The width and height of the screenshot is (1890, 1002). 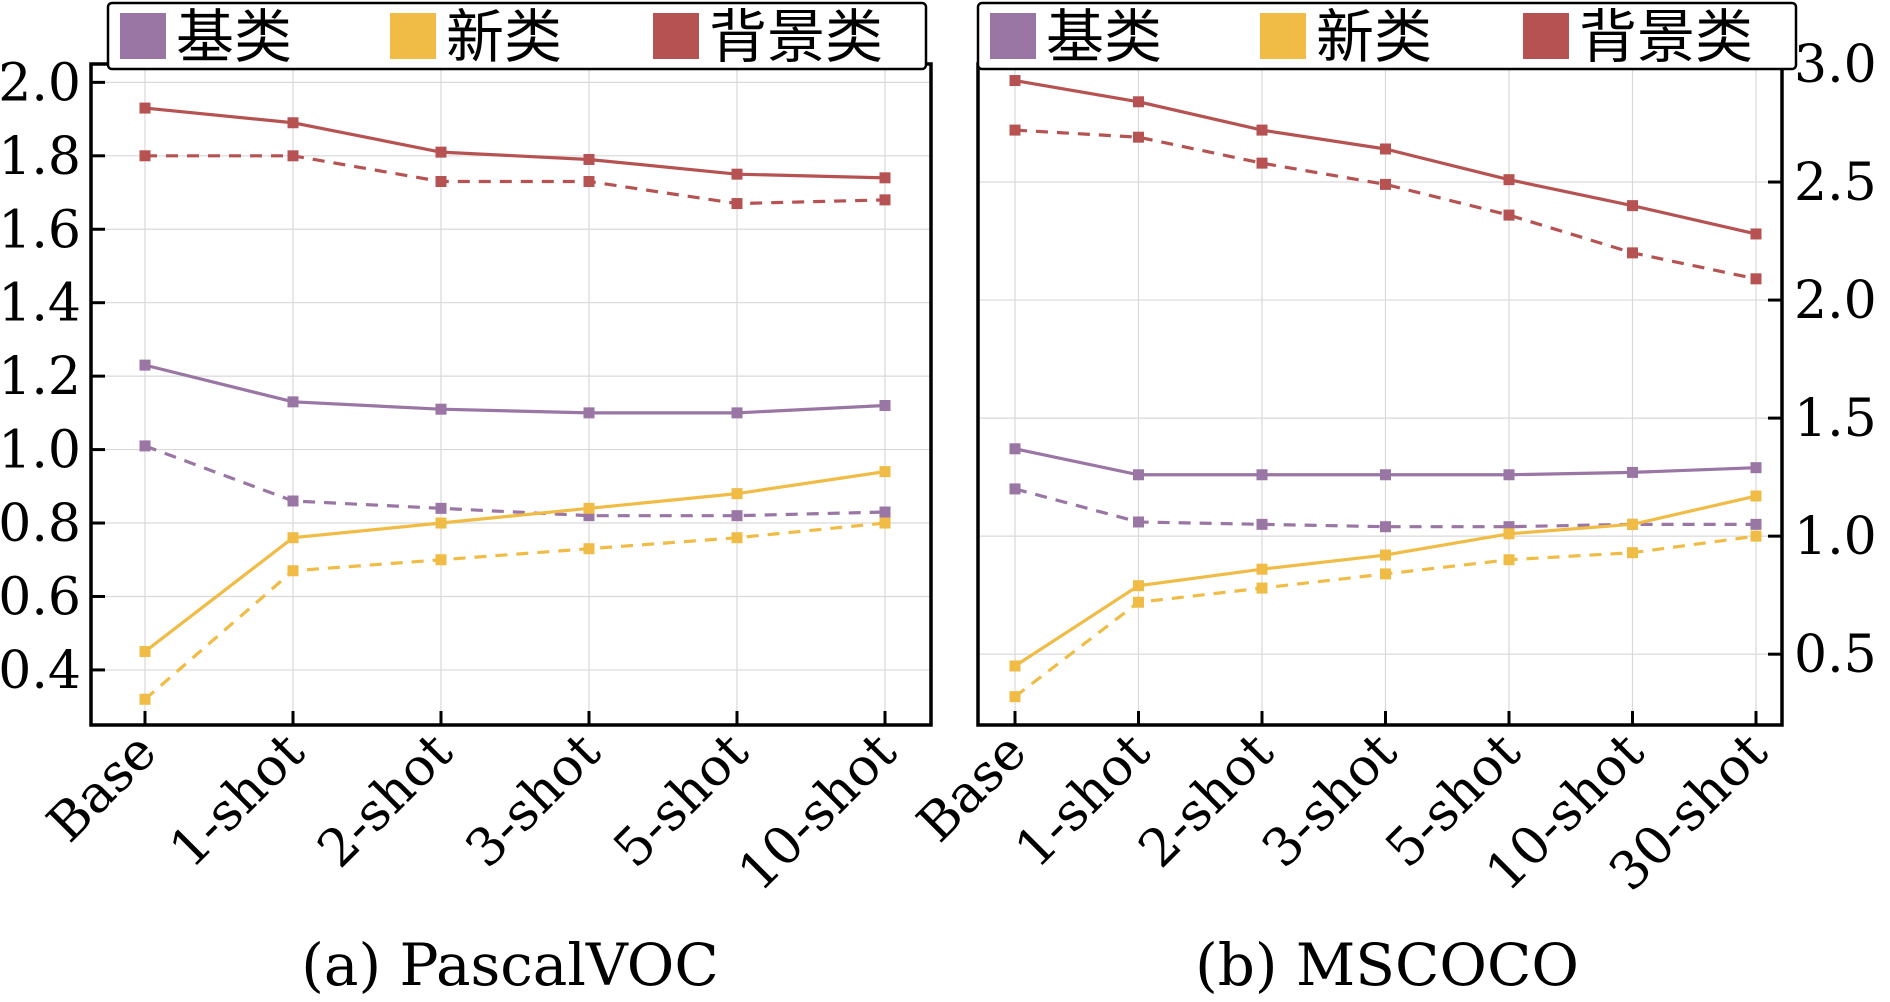 I want to click on series-line-novel-solid, so click(x=515, y=561).